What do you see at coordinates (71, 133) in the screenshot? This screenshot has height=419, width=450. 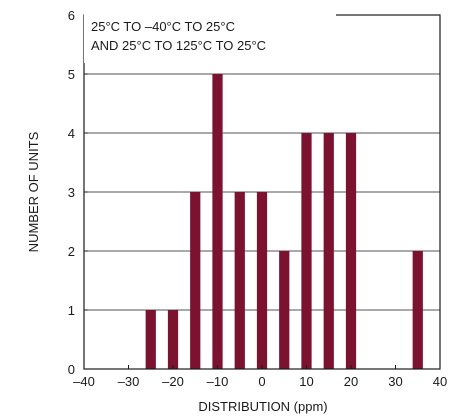 I see `y-tick-label-4: 4` at bounding box center [71, 133].